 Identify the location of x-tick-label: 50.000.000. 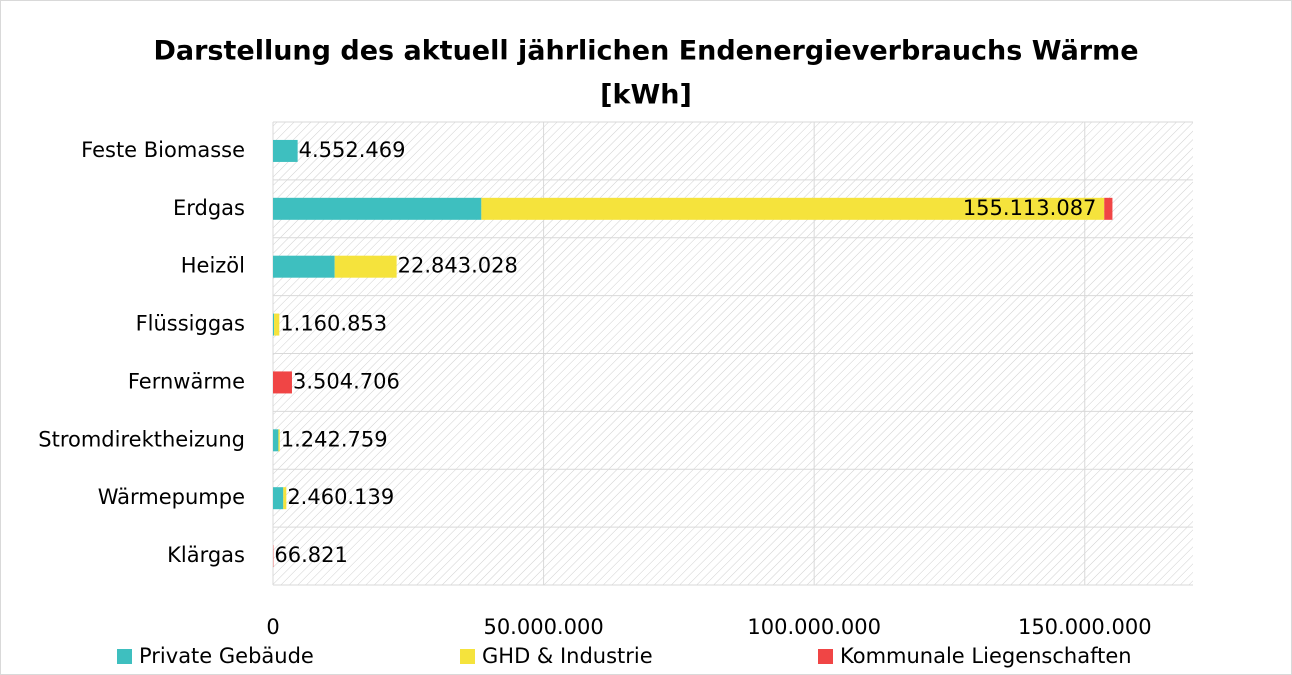
(543, 627).